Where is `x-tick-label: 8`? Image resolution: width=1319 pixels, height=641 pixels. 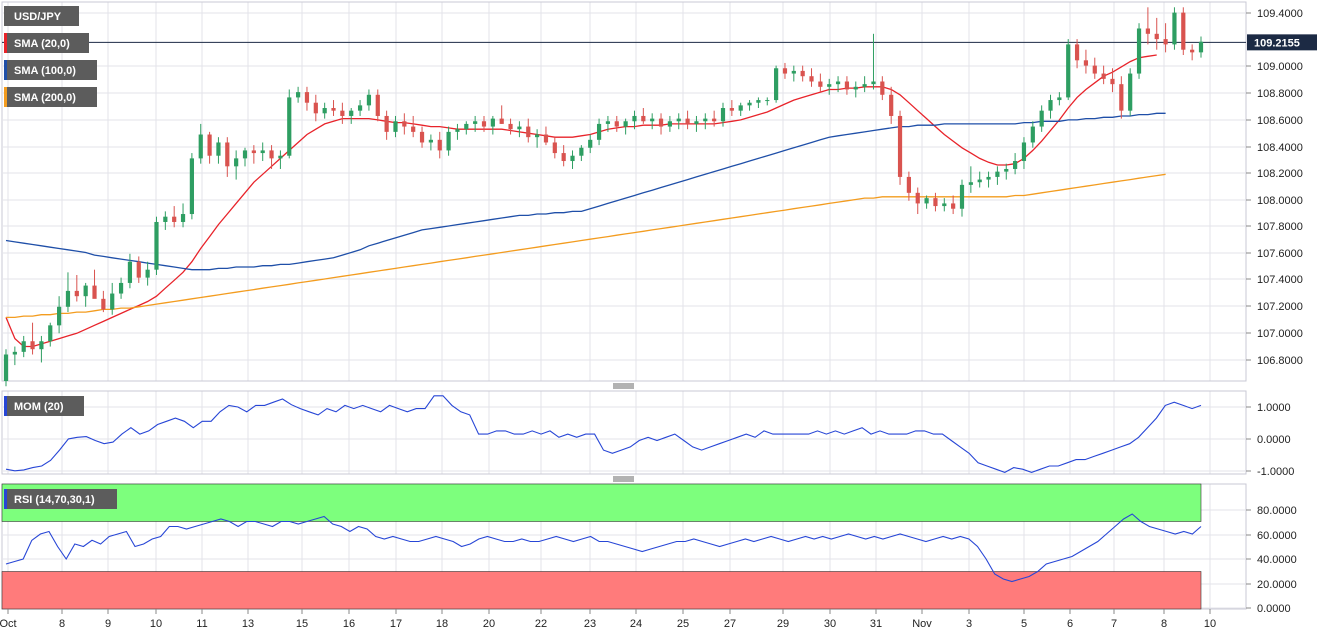 x-tick-label: 8 is located at coordinates (1164, 624).